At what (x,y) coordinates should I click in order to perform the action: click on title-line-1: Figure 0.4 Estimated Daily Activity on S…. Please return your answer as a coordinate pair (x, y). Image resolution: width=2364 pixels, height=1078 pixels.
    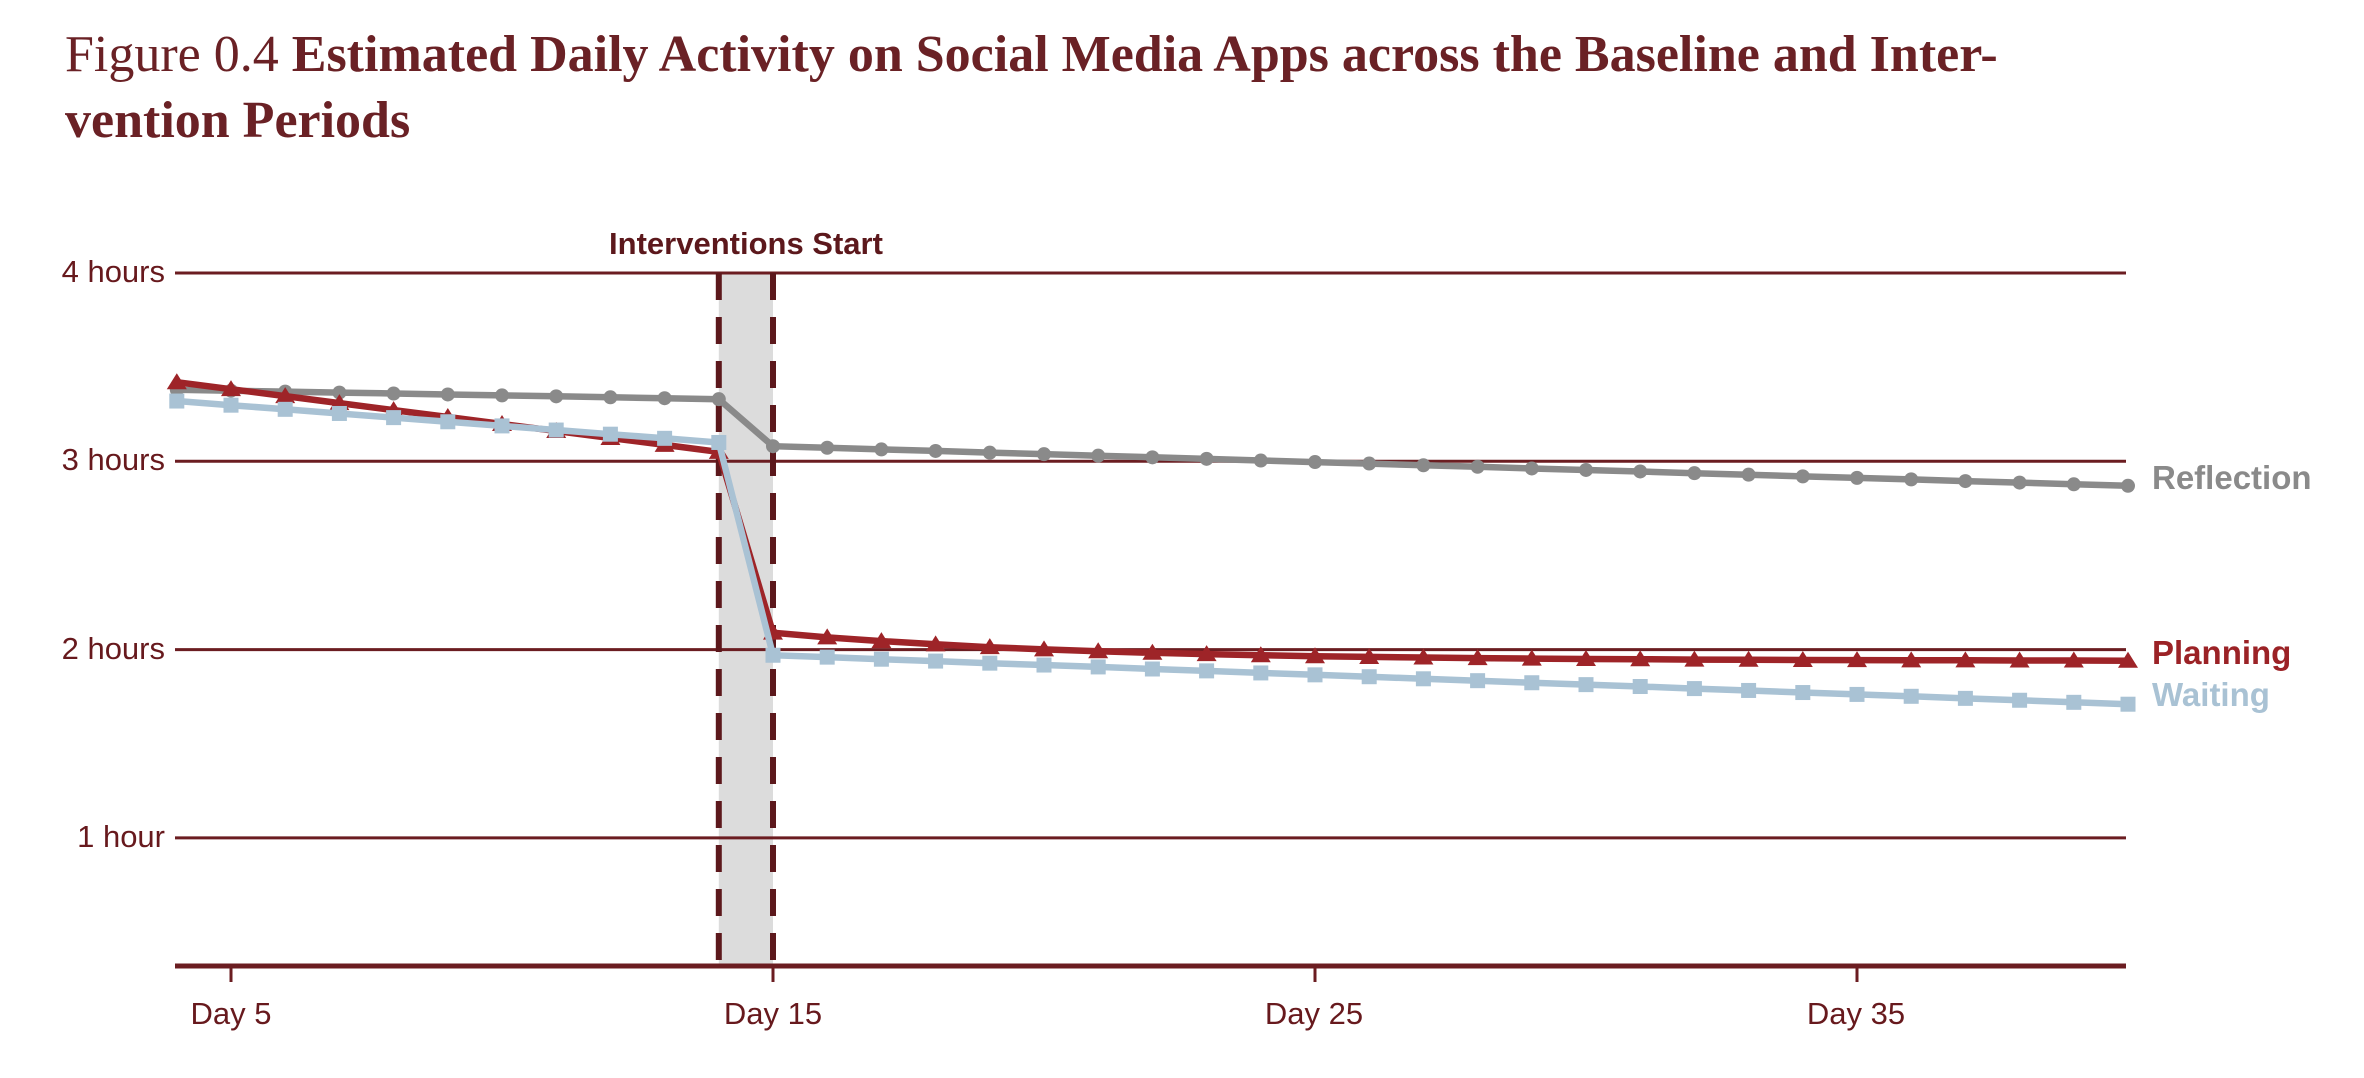
    Looking at the image, I should click on (1031, 55).